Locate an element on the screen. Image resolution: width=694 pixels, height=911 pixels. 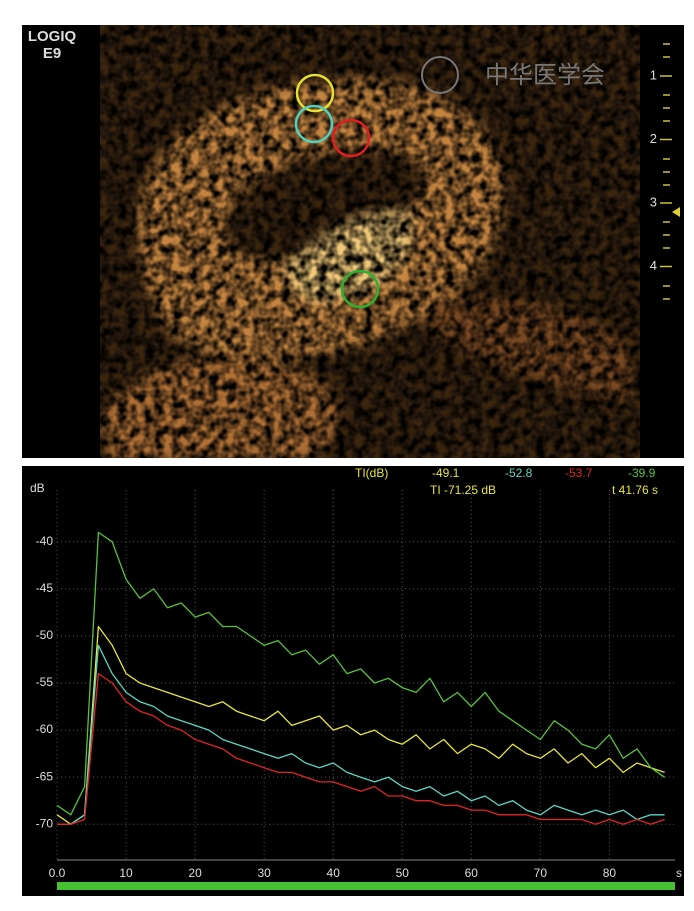
x-tick-label: 20 is located at coordinates (195, 873).